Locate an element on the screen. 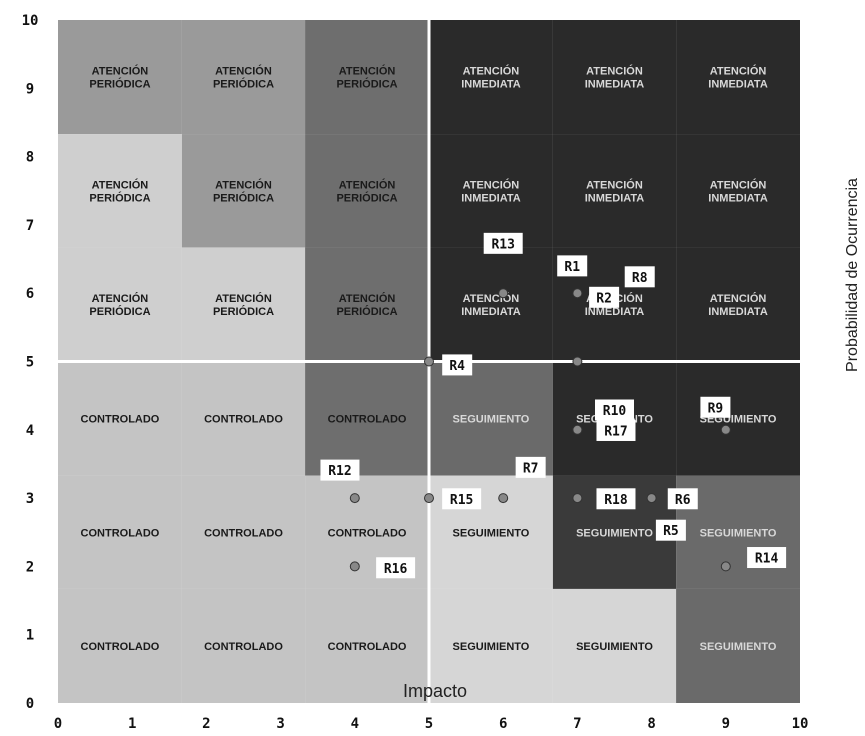  x-axis-title: Impacto is located at coordinates (435, 691).